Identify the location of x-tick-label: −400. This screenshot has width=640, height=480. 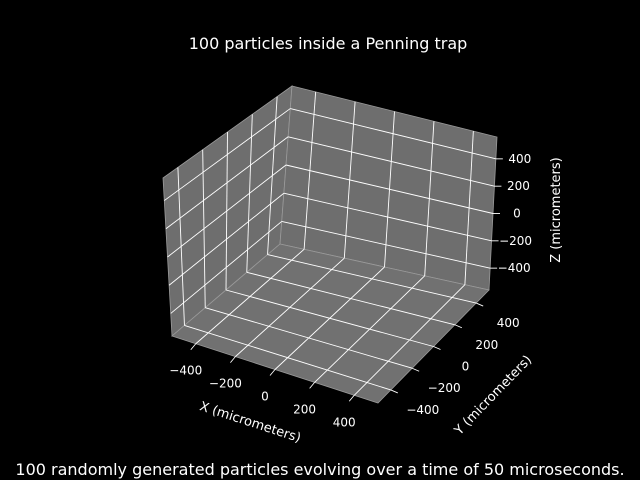
(185, 371).